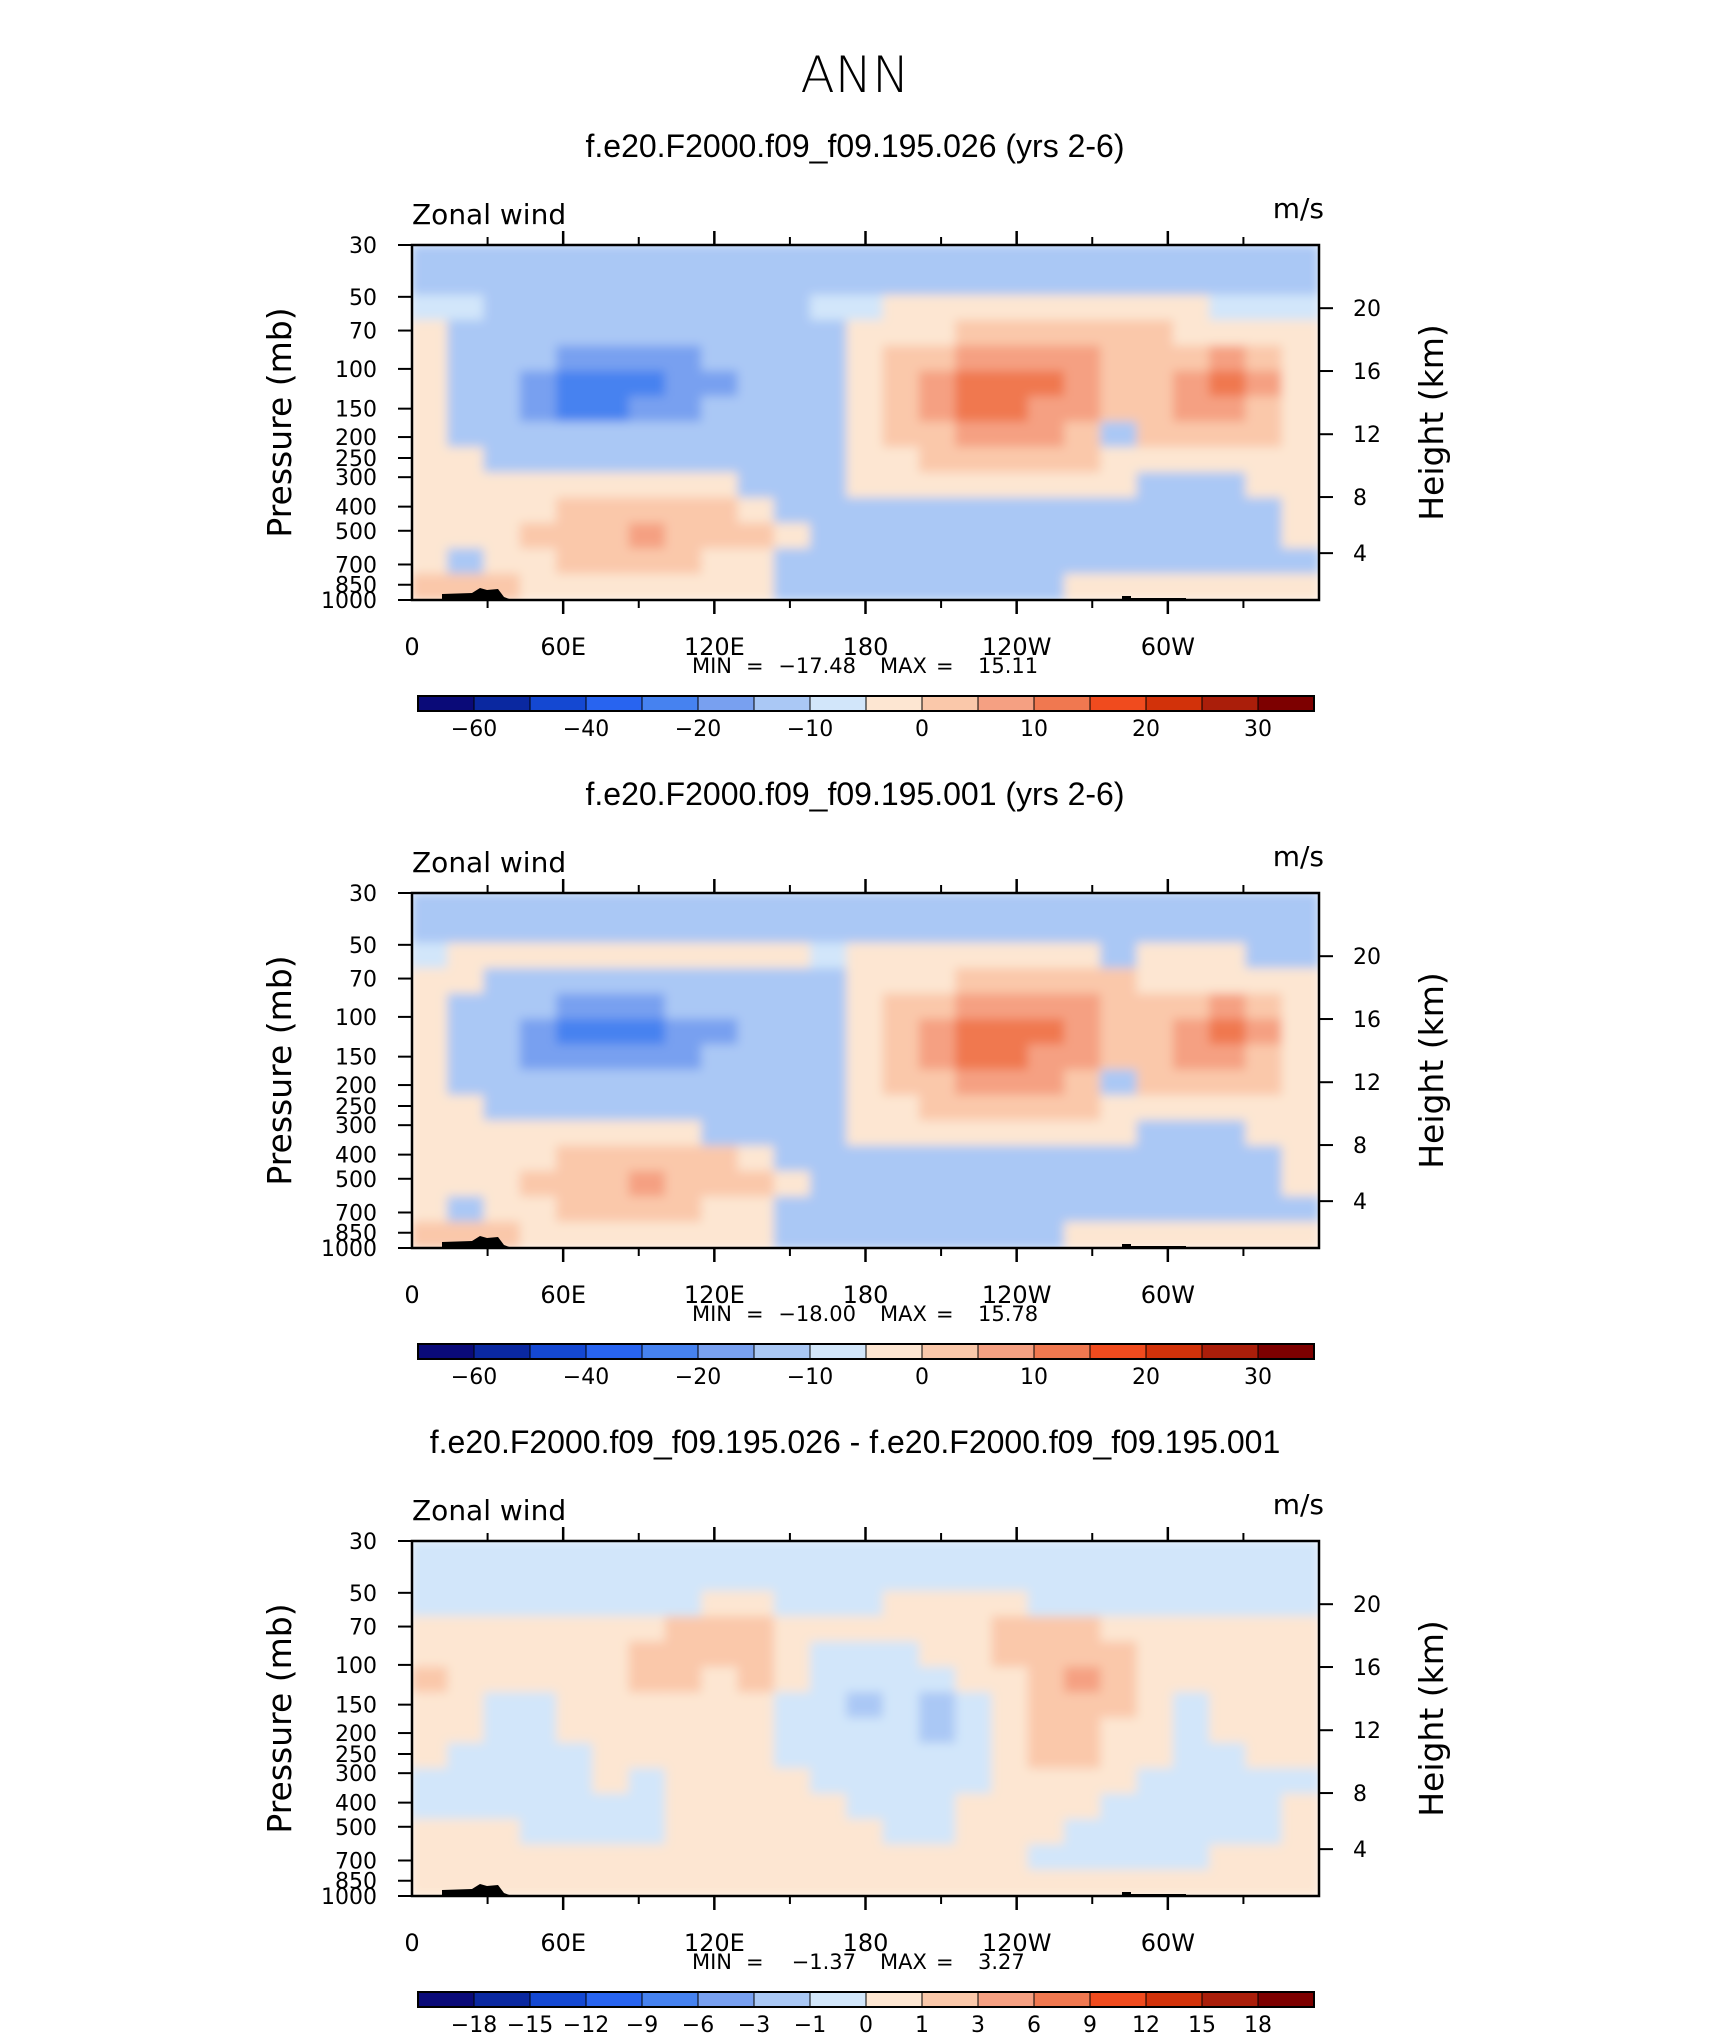 The height and width of the screenshot is (2038, 1710). Describe the element at coordinates (363, 246) in the screenshot. I see `y-tick-label: 30` at that location.